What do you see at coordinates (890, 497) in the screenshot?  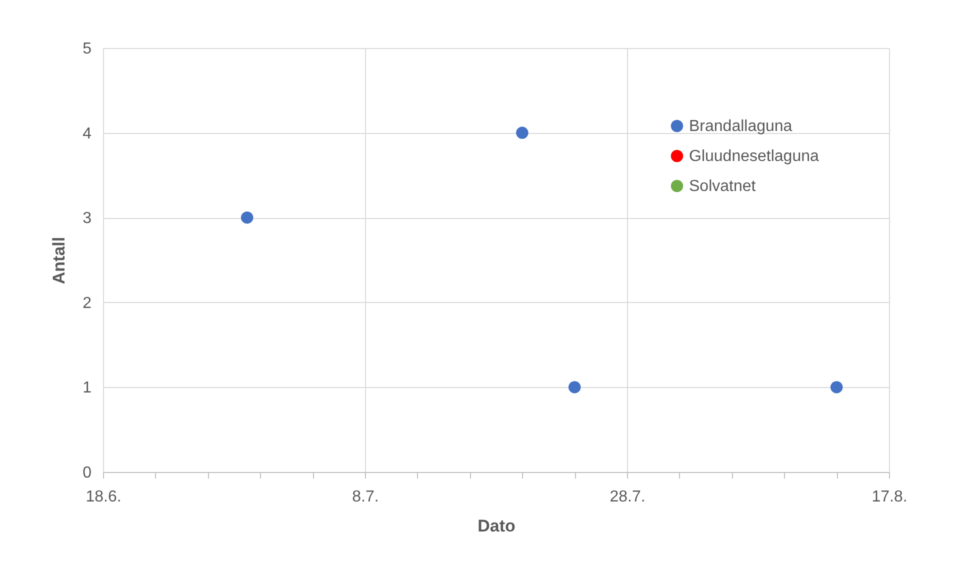 I see `x-tick-label: 17.8.` at bounding box center [890, 497].